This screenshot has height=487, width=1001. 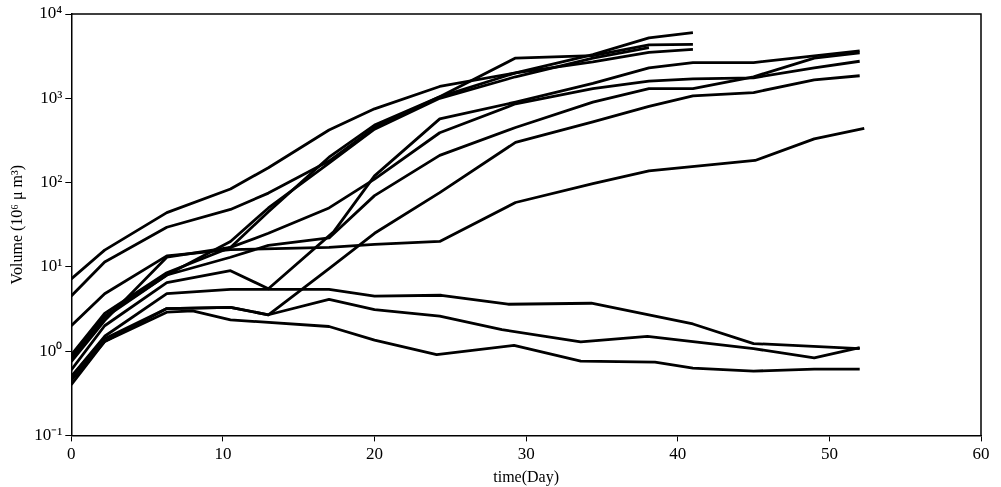 What do you see at coordinates (16, 224) in the screenshot?
I see `y-axis-title: Volume (10⁶ μ m³)` at bounding box center [16, 224].